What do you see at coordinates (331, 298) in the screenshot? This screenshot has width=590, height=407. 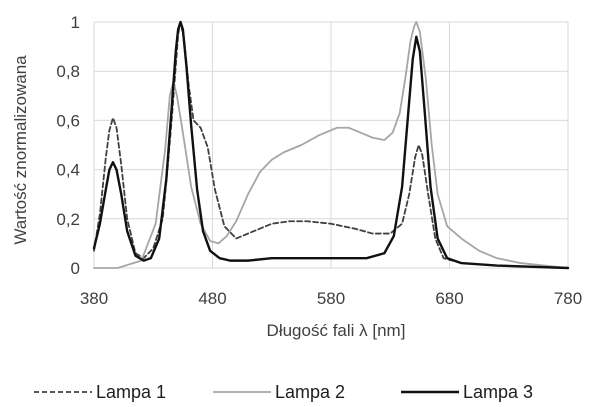 I see `x-tick-label: 580` at bounding box center [331, 298].